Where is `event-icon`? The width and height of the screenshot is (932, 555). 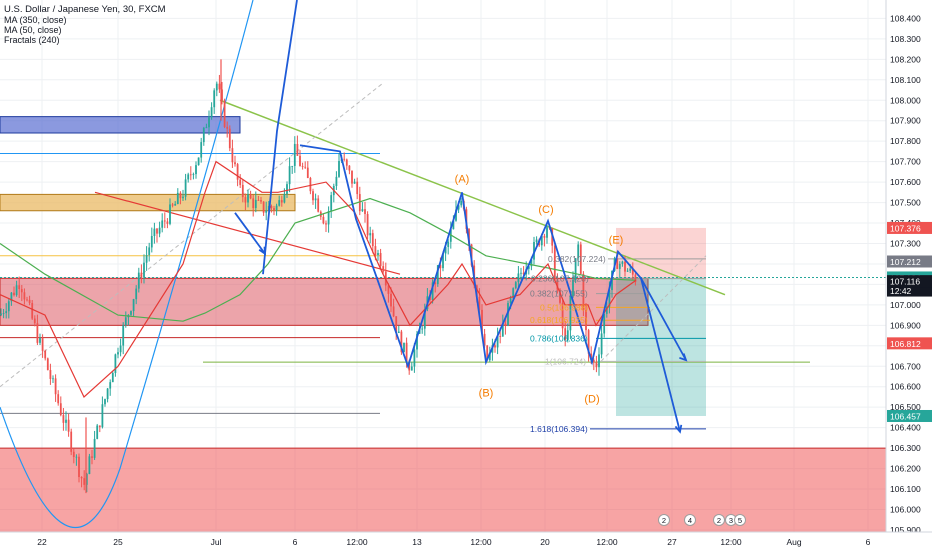 event-icon is located at coordinates (719, 520).